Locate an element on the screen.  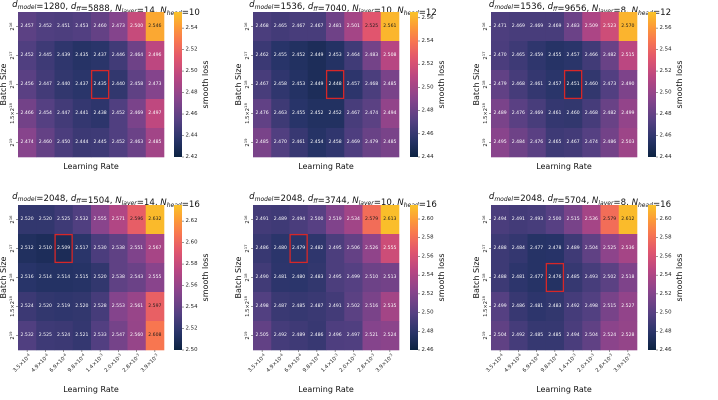
cell-value-label: 2.492 is located at coordinates (518, 335).